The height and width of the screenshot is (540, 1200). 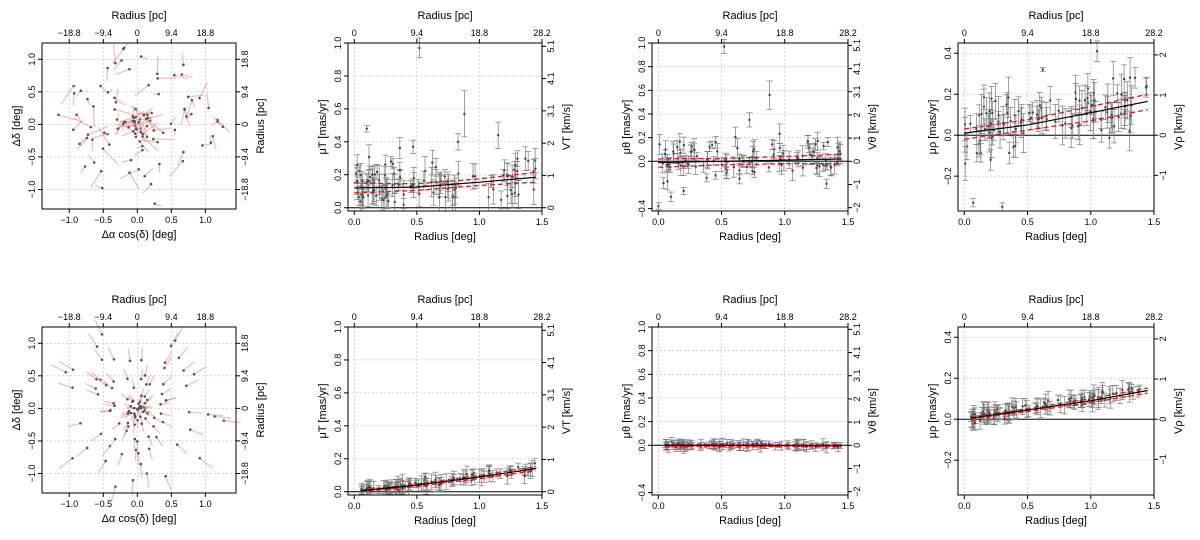 What do you see at coordinates (171, 220) in the screenshot?
I see `x-tick-label: 0.5` at bounding box center [171, 220].